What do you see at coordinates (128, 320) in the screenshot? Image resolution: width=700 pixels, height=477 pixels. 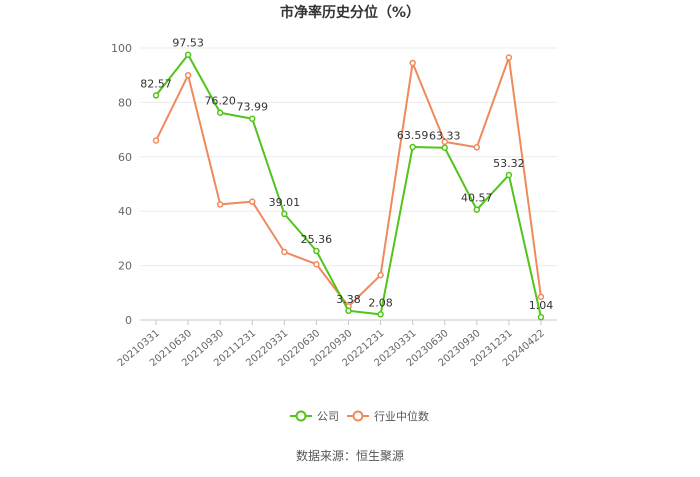 I see `y-tick-label: 0` at bounding box center [128, 320].